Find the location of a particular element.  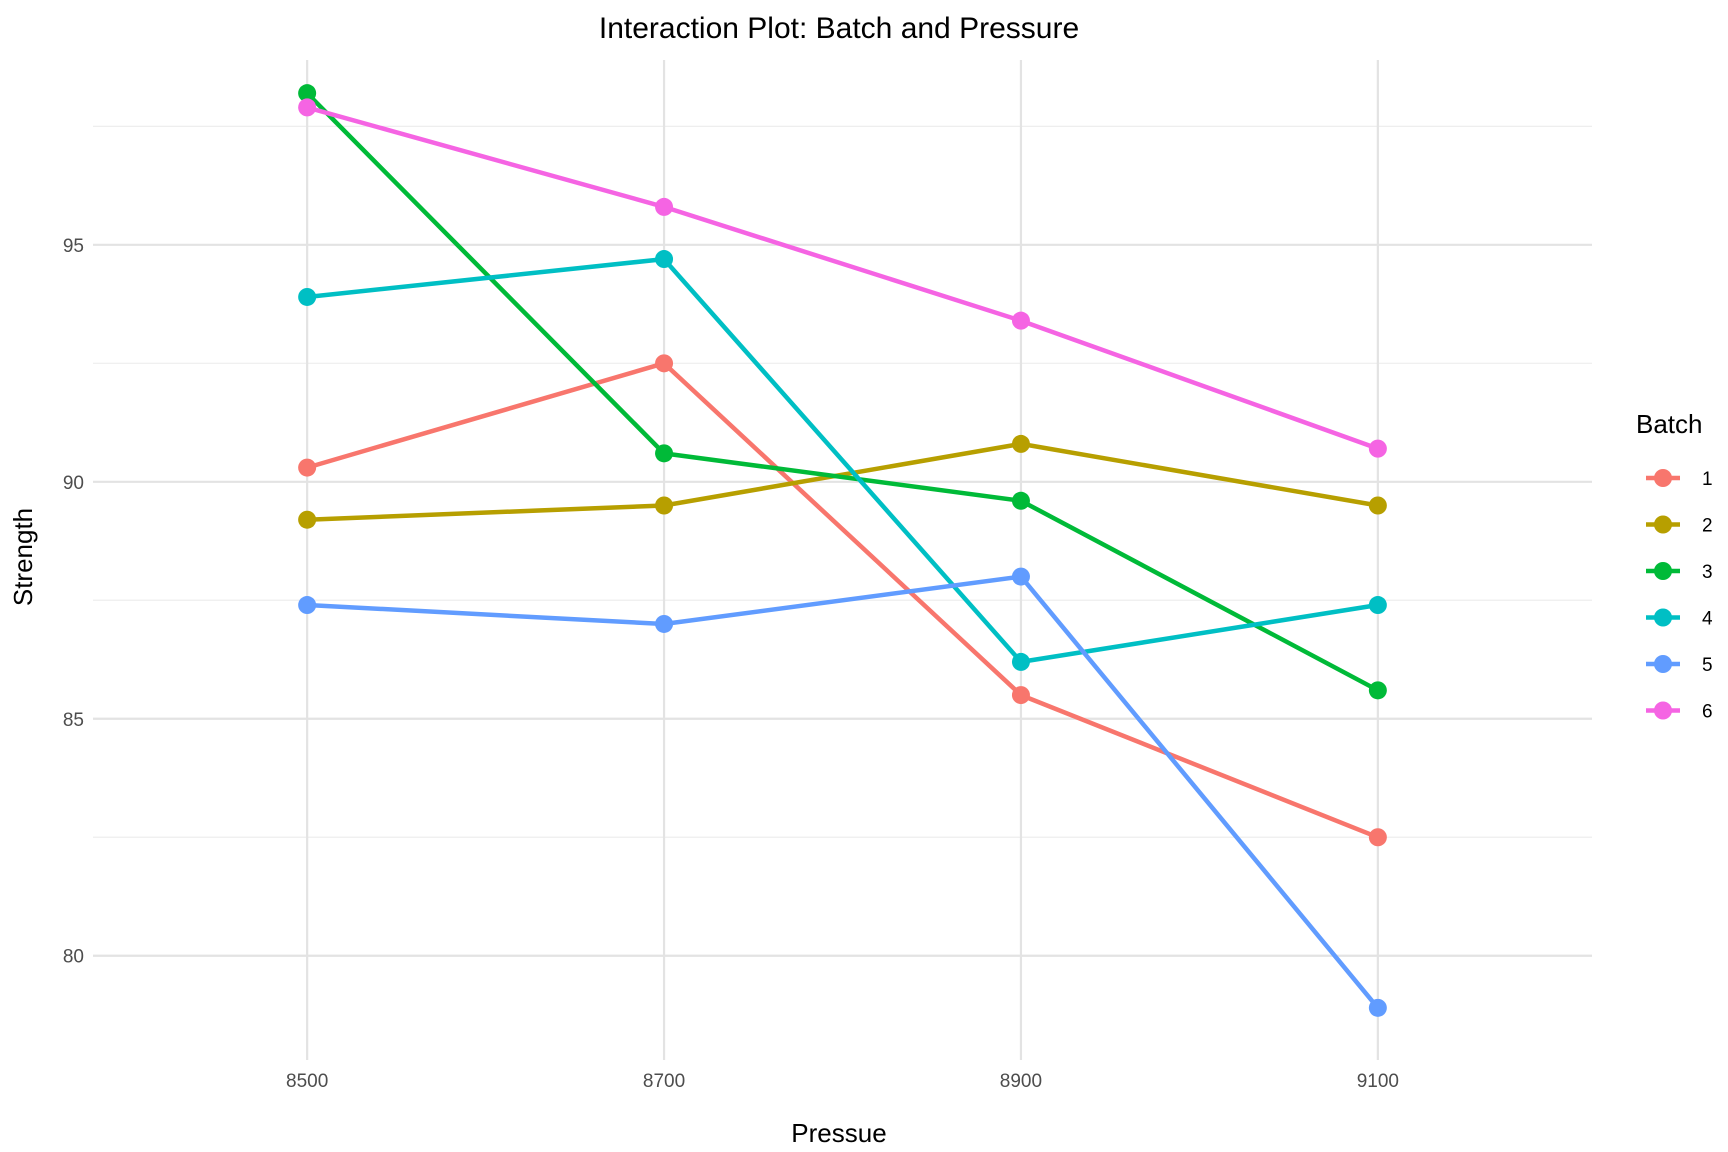

chart-title: Interaction Plot: Batch and Pressure is located at coordinates (839, 28).